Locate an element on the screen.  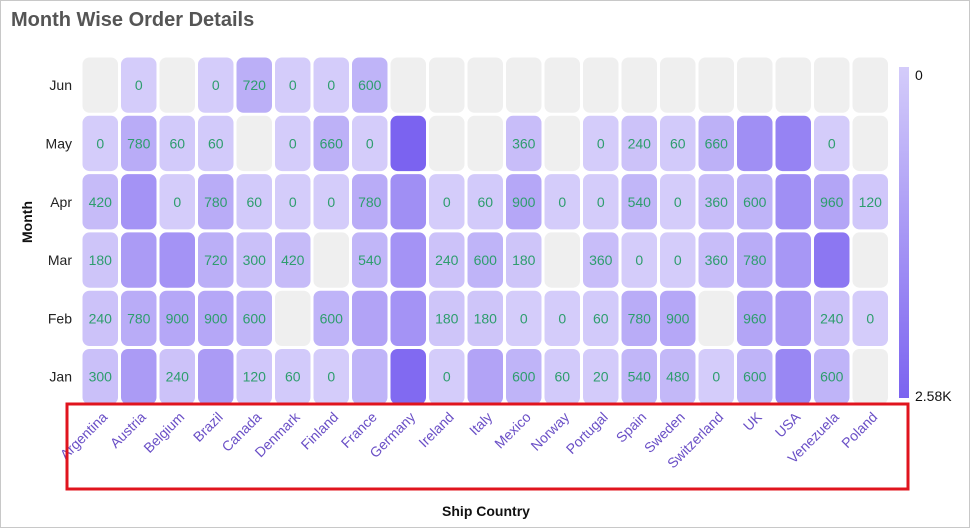
cell-value-label: 900 is located at coordinates (216, 318).